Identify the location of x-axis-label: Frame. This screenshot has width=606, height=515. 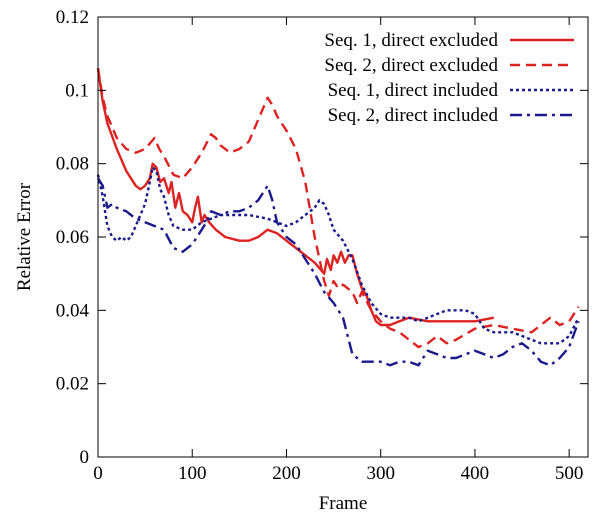
(343, 503).